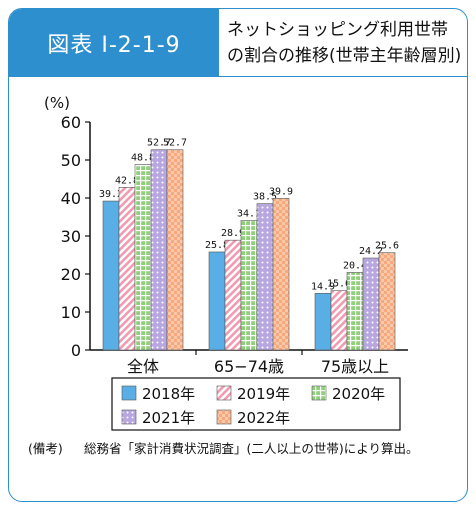 This screenshot has width=476, height=510. Describe the element at coordinates (71, 160) in the screenshot. I see `y-tick-label: 50` at that location.